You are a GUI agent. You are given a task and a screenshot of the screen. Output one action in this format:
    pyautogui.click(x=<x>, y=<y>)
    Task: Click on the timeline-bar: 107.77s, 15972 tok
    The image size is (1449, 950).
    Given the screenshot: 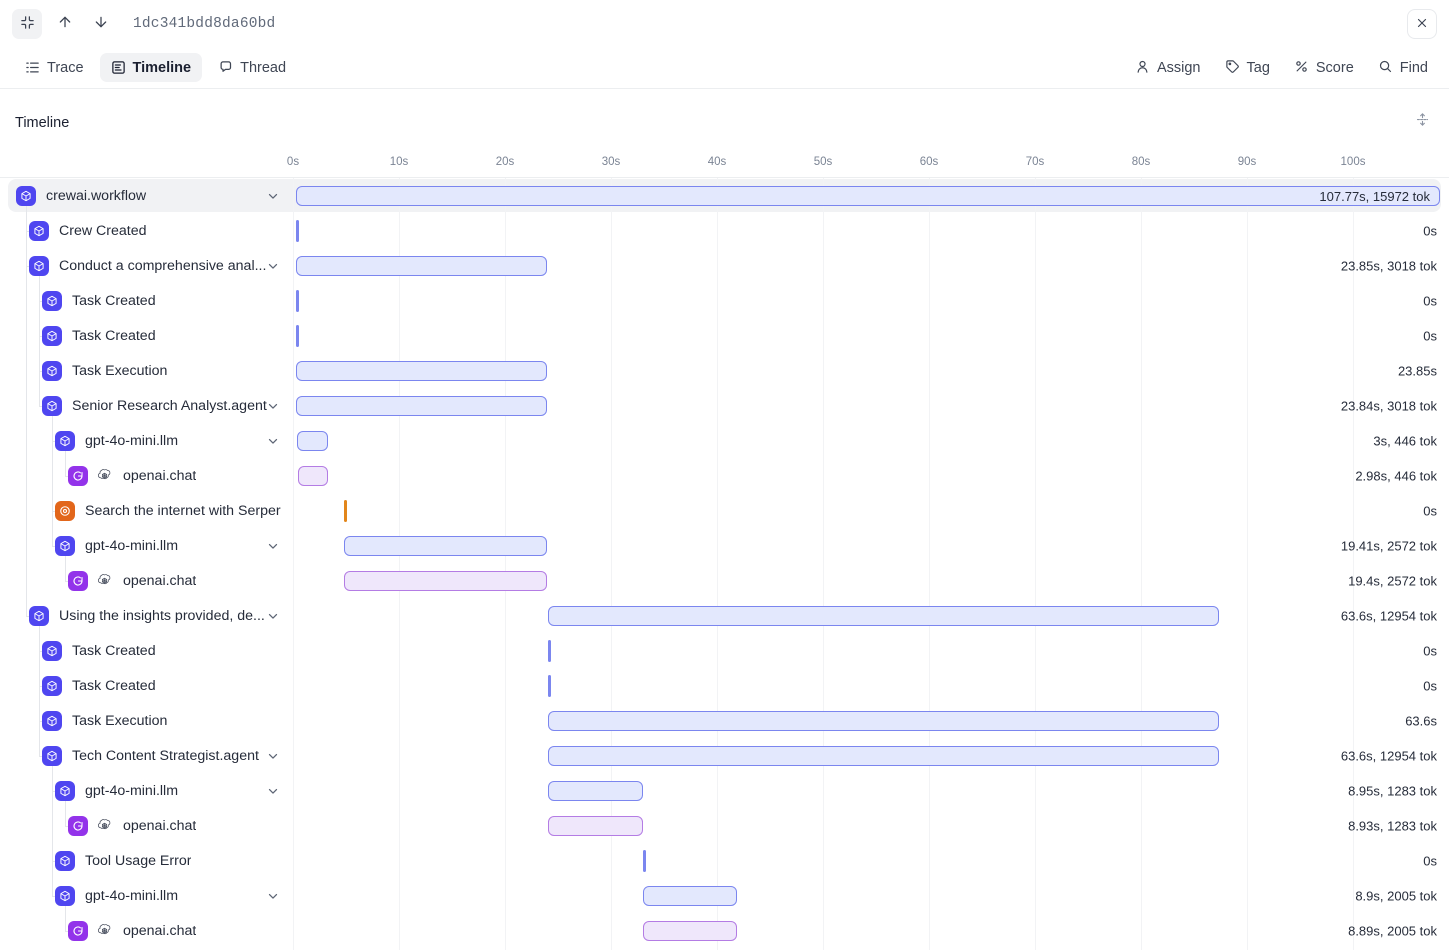 What is the action you would take?
    pyautogui.click(x=868, y=196)
    